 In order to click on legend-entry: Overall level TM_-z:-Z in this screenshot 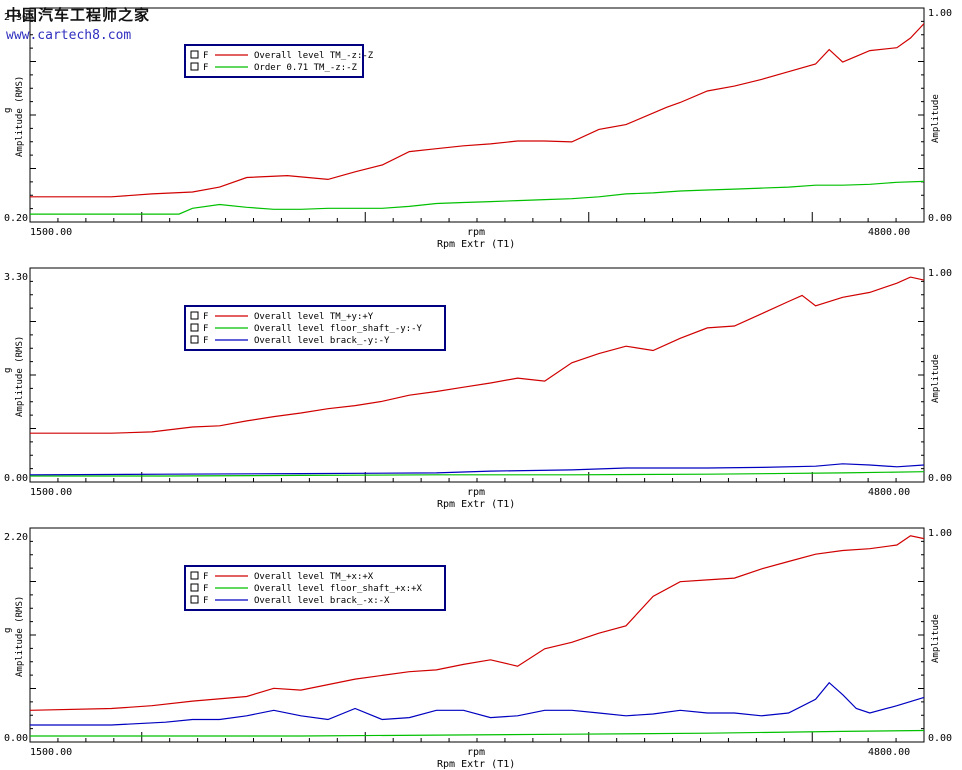, I will do `click(314, 56)`.